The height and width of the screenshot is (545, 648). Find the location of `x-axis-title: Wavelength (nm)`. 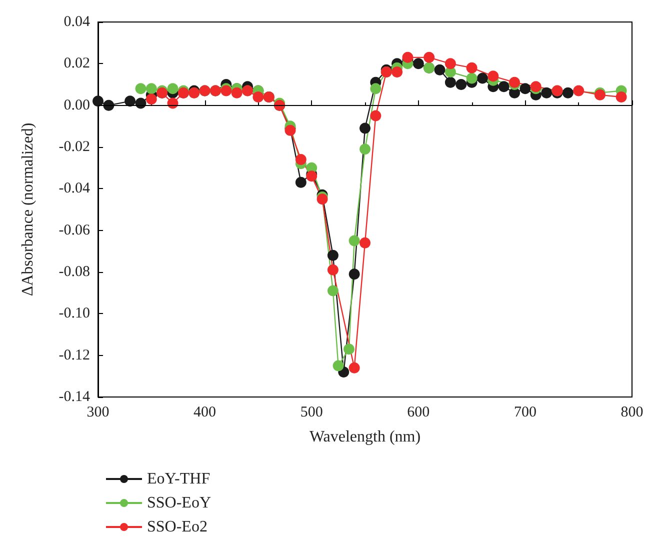

x-axis-title: Wavelength (nm) is located at coordinates (365, 437).